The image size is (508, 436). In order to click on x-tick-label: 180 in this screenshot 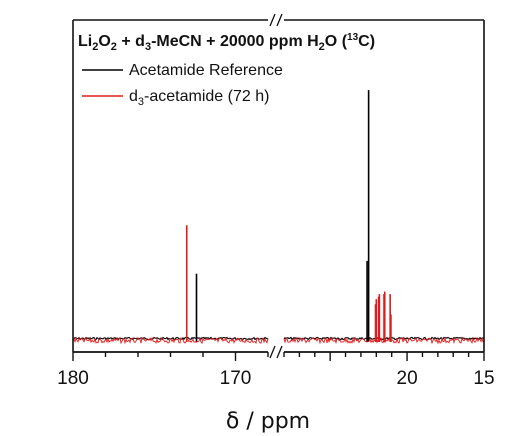, I will do `click(73, 378)`.